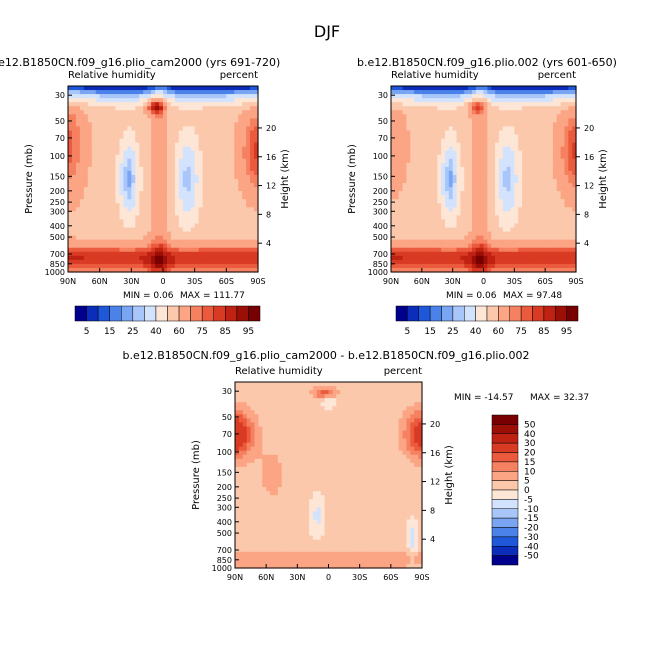  Describe the element at coordinates (163, 179) in the screenshot. I see `field-cells` at that location.